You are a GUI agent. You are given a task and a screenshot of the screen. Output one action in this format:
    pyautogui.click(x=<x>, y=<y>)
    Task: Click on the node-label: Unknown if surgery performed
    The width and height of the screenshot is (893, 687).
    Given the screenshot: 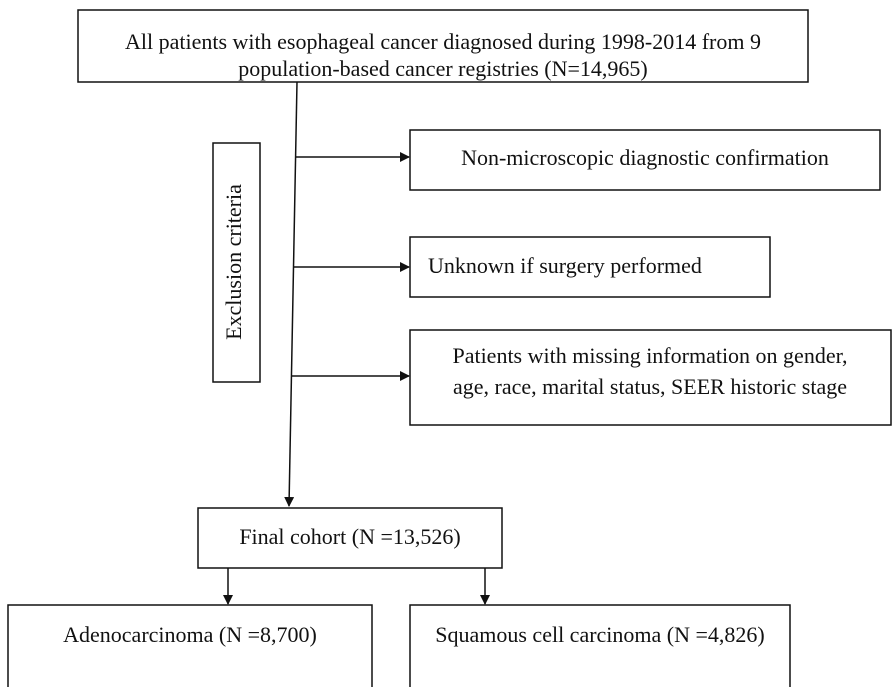 What is the action you would take?
    pyautogui.click(x=565, y=265)
    